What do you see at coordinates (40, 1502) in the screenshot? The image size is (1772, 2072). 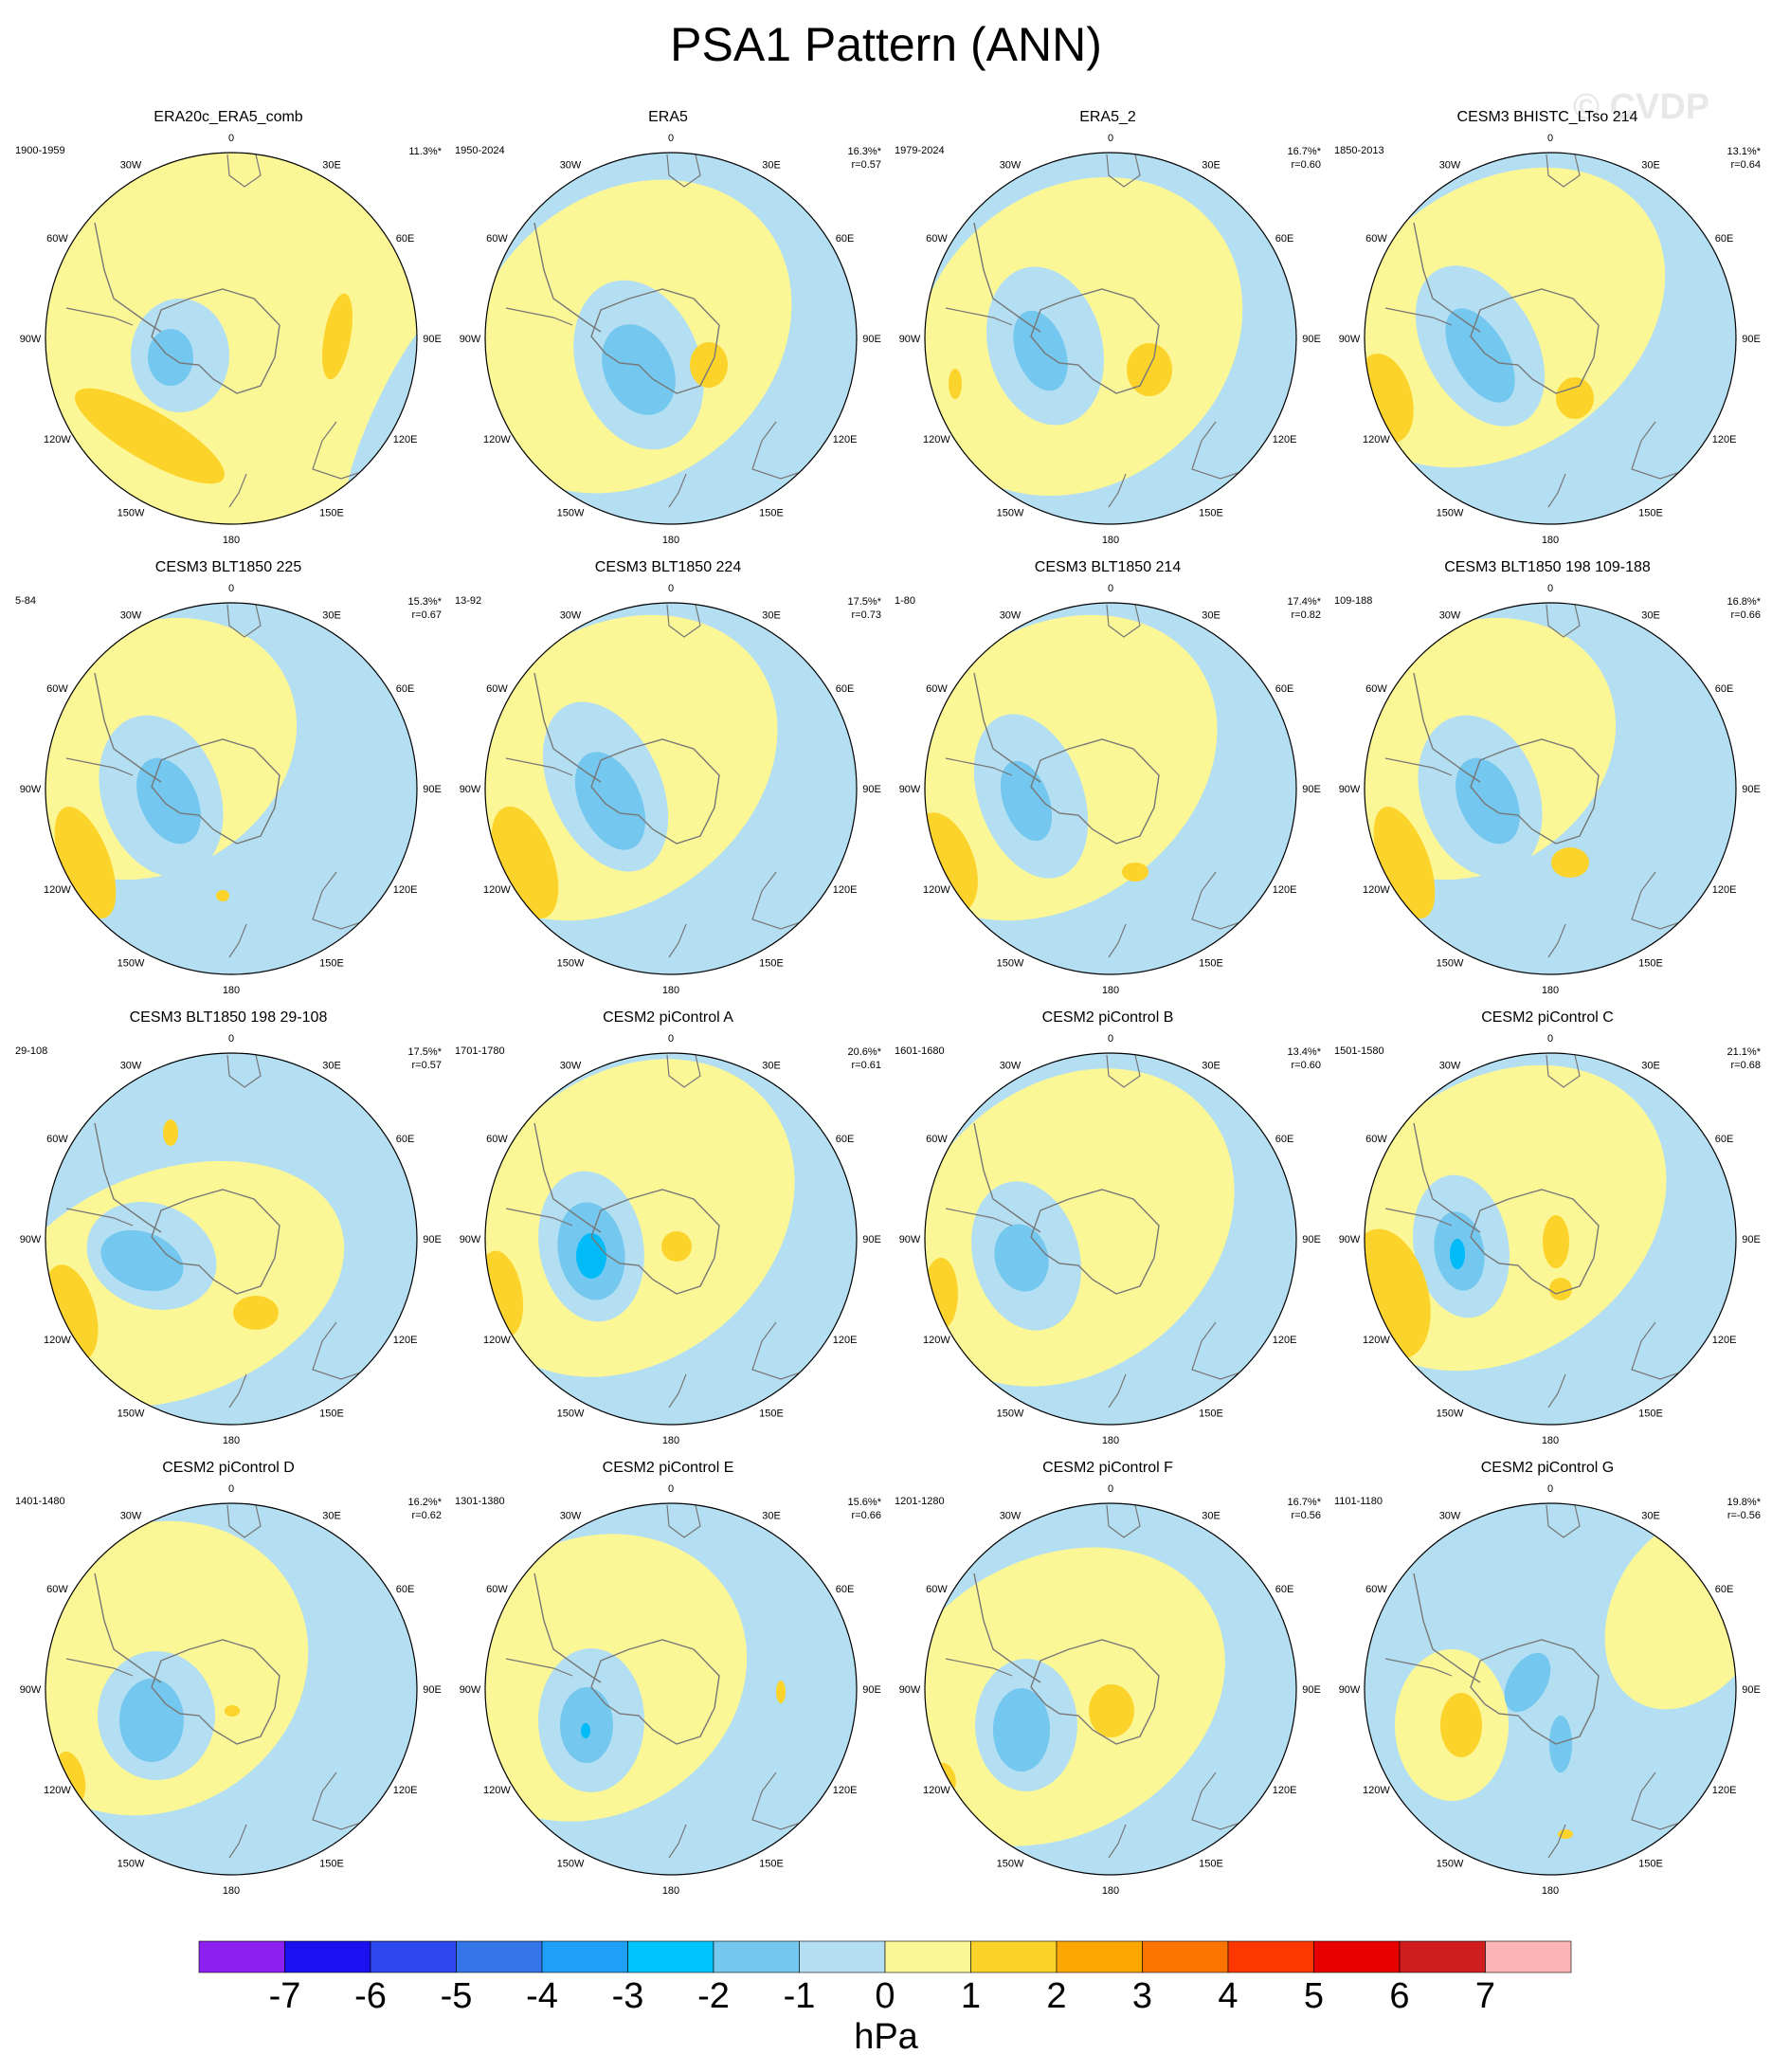 I see `panel-period: 1401-1480` at bounding box center [40, 1502].